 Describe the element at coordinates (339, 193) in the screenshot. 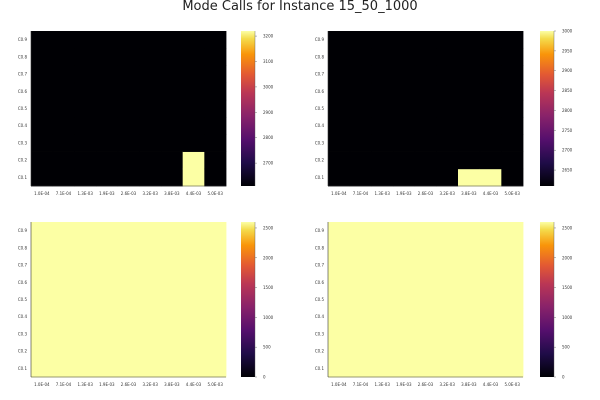

I see `x-tick-label: 1.0E-04` at that location.